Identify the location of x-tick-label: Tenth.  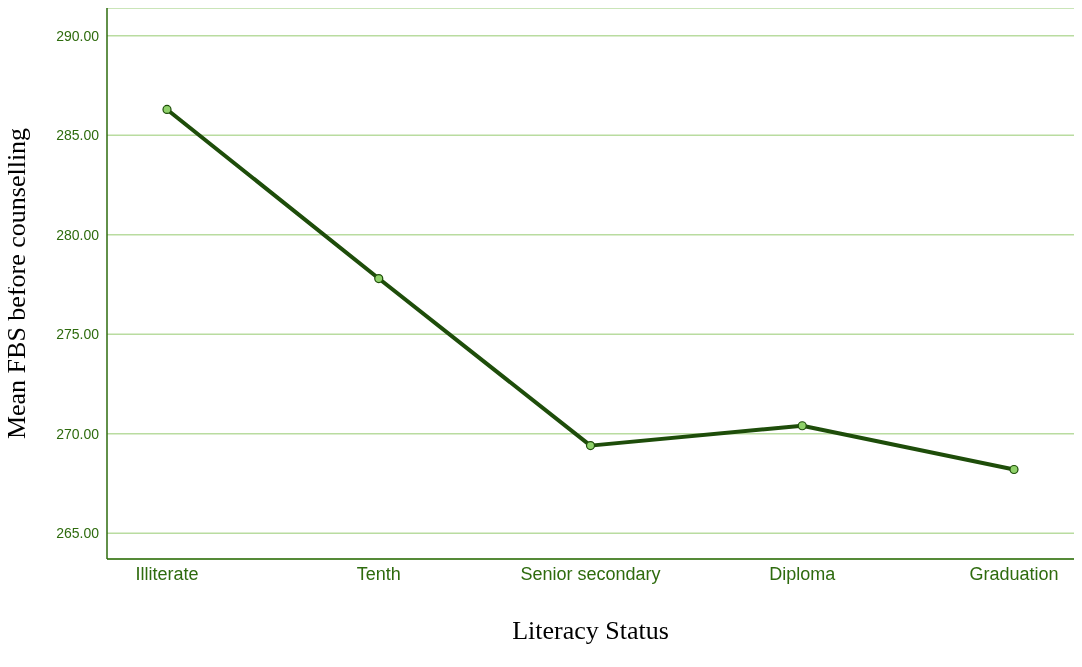
(378, 573).